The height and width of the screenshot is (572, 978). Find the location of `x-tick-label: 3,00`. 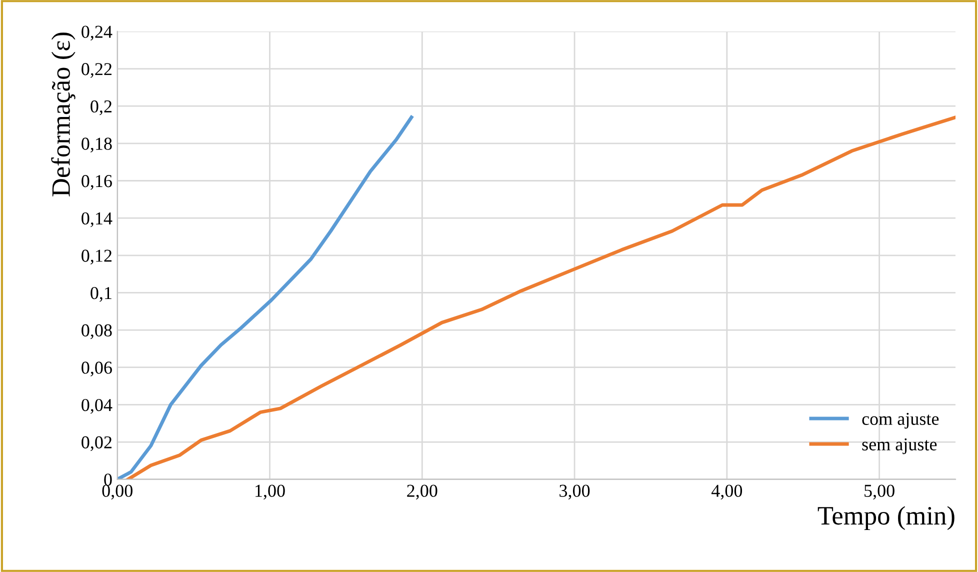

x-tick-label: 3,00 is located at coordinates (575, 492).